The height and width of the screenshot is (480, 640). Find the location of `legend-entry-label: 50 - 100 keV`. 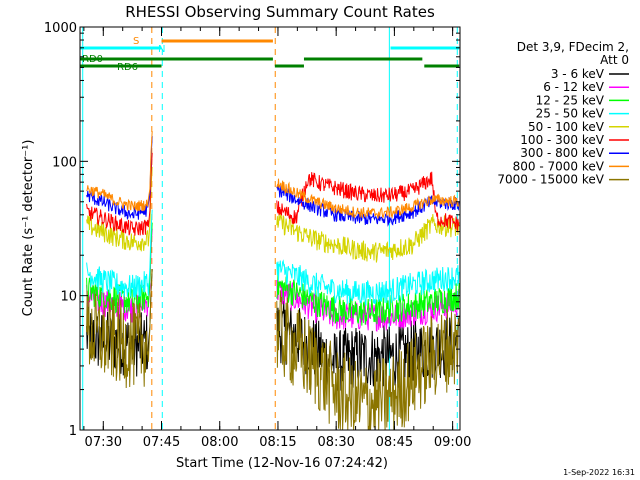

legend-entry-label: 50 - 100 keV is located at coordinates (566, 127).